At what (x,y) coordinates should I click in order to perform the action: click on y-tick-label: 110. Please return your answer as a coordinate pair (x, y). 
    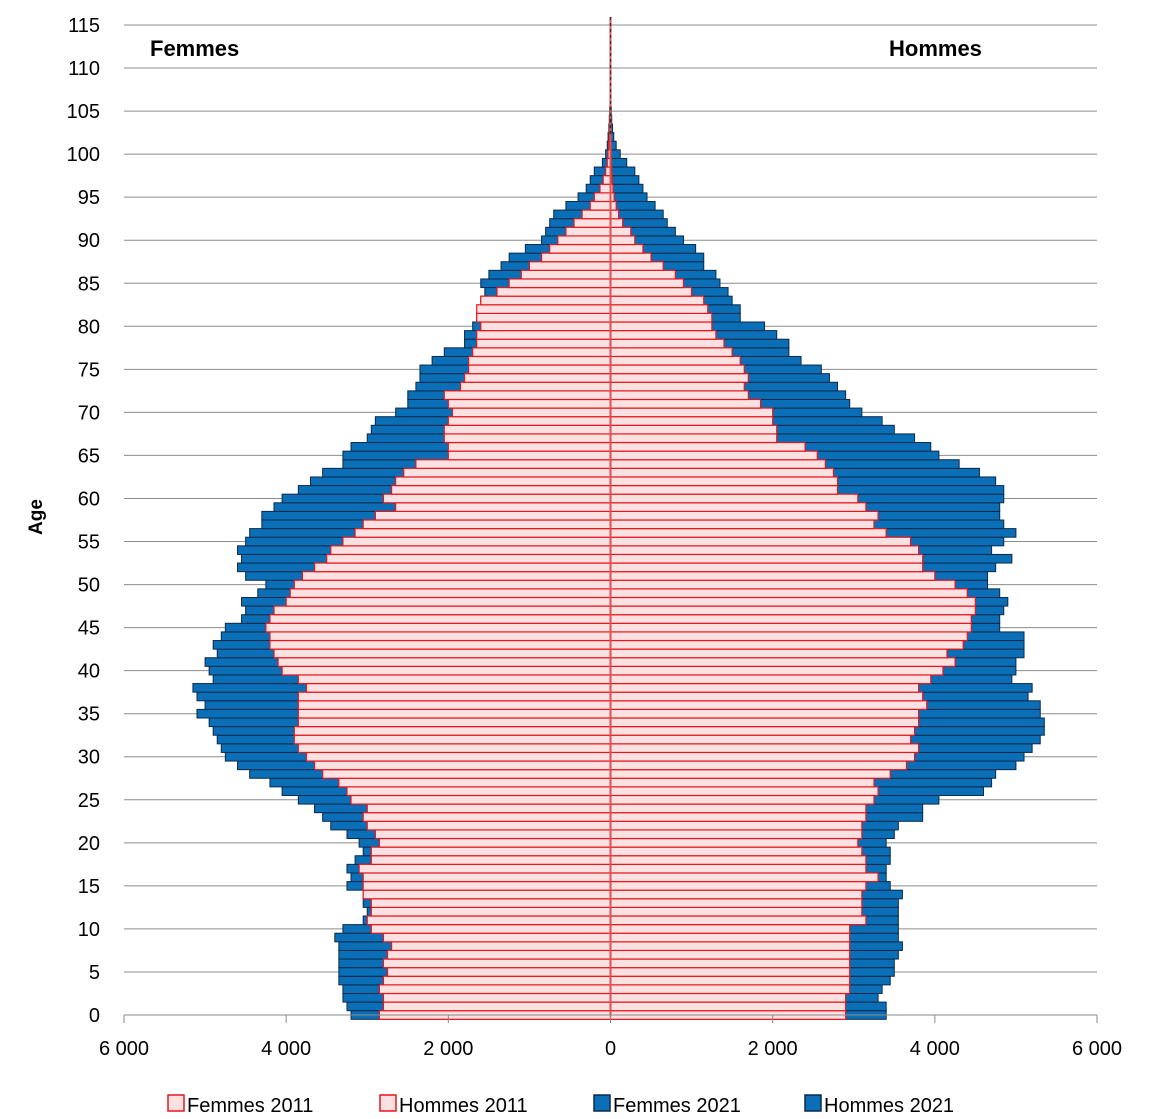
    Looking at the image, I should click on (84, 69).